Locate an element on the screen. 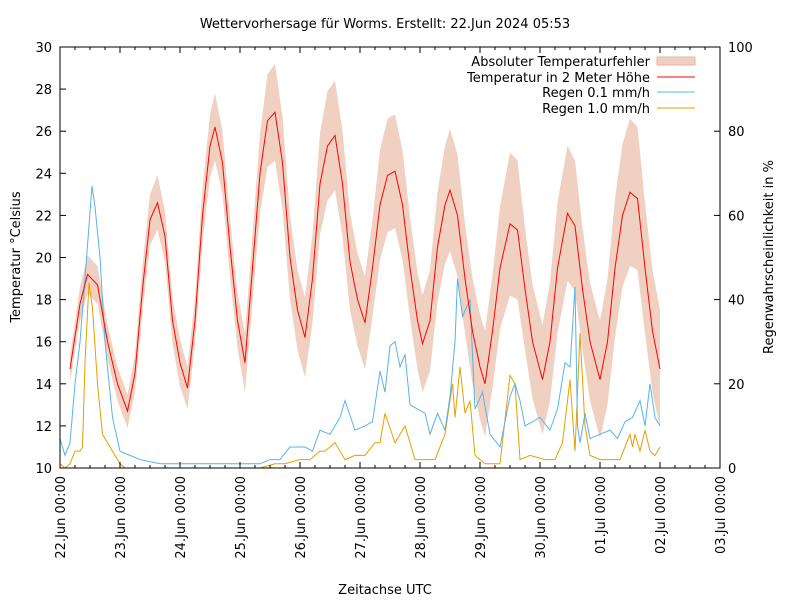  y-tick-label: 18 is located at coordinates (43, 301).